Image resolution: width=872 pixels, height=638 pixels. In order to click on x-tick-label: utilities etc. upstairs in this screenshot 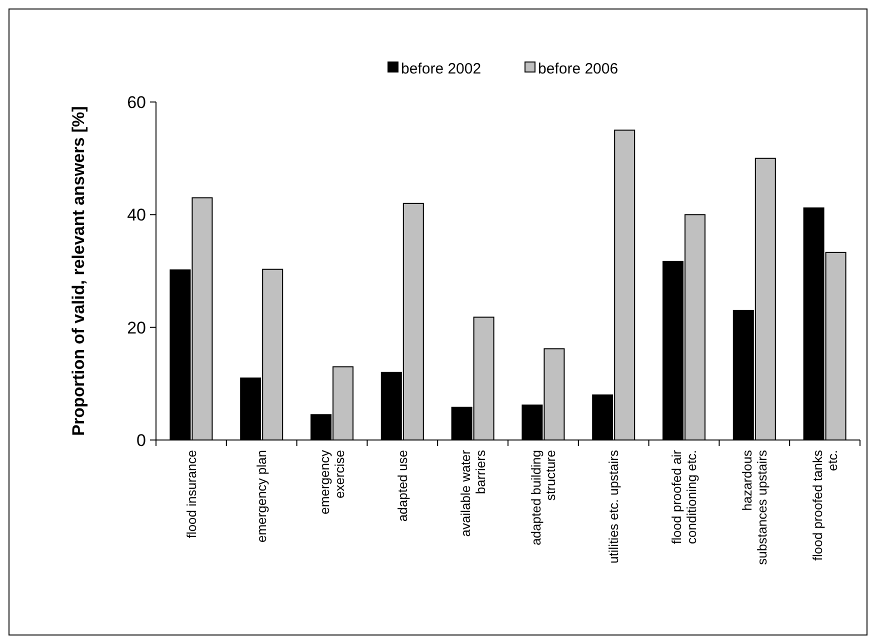, I will do `click(614, 507)`.